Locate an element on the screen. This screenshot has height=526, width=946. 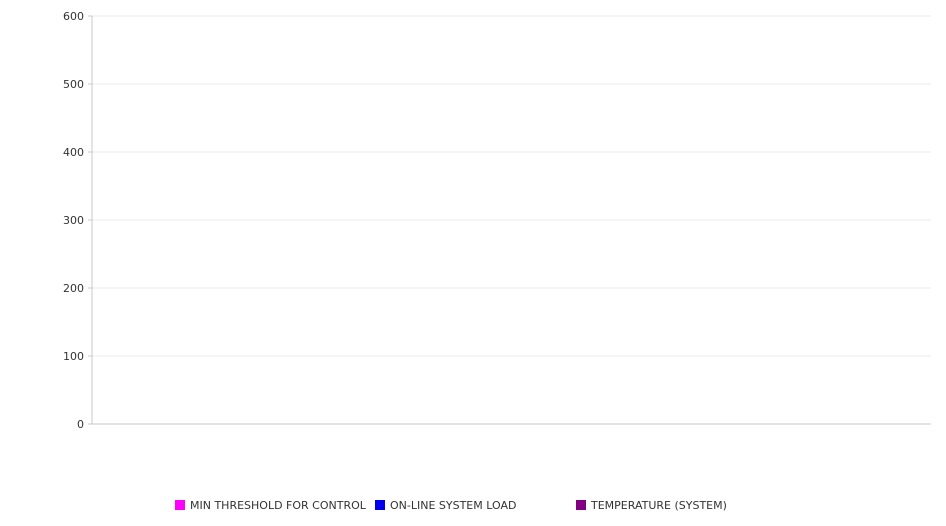
y-tick-label: 300 is located at coordinates (73, 220).